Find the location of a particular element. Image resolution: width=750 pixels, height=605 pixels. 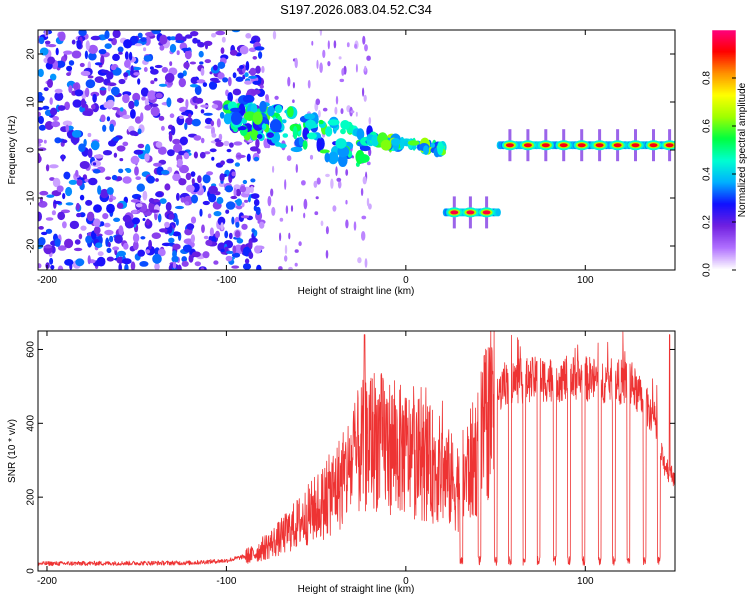

x-tick-label: -100 is located at coordinates (226, 280).